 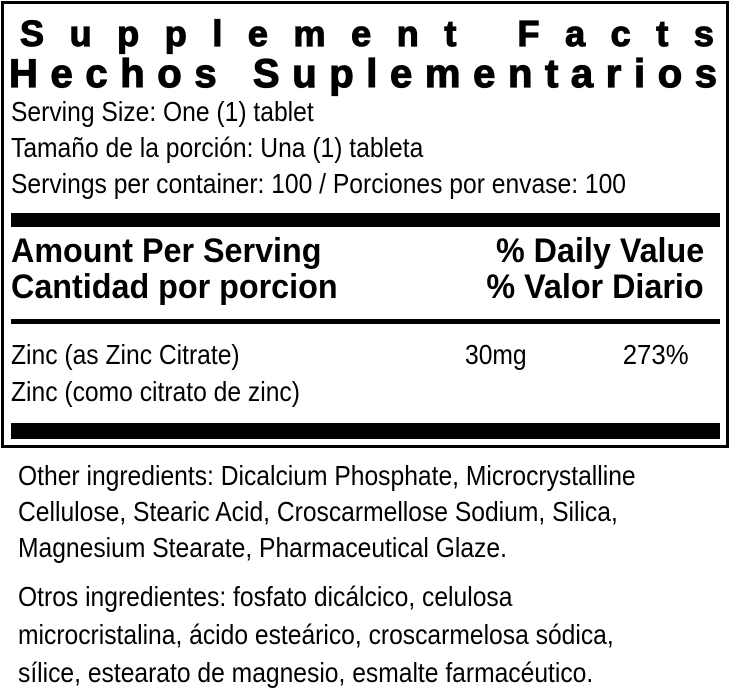 I want to click on nutrient-amount: 30mg, so click(x=500, y=354).